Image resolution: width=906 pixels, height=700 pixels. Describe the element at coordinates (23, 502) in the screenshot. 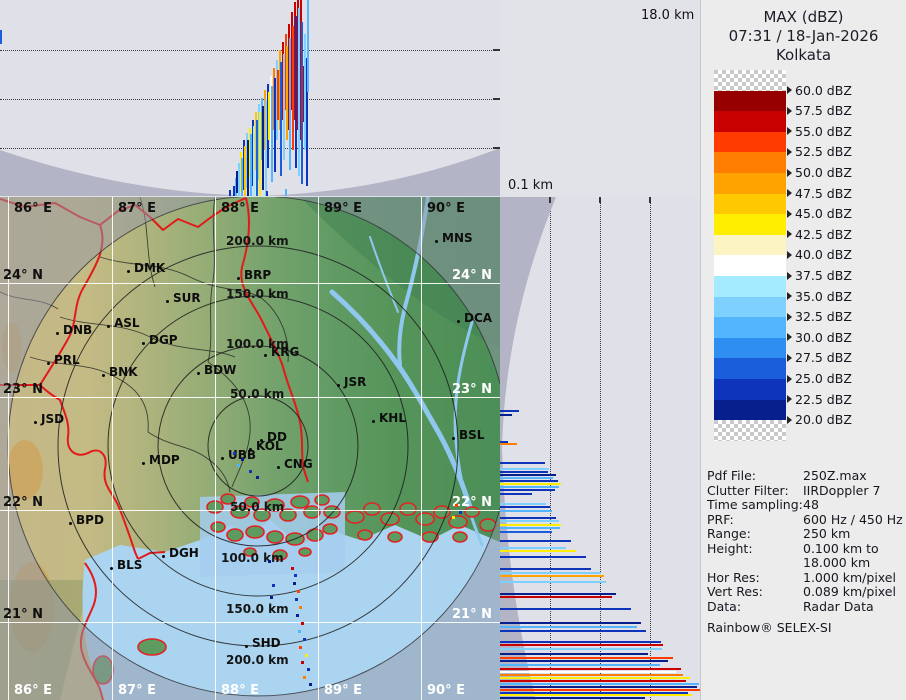

I see `lat-label-left: 22° N` at that location.